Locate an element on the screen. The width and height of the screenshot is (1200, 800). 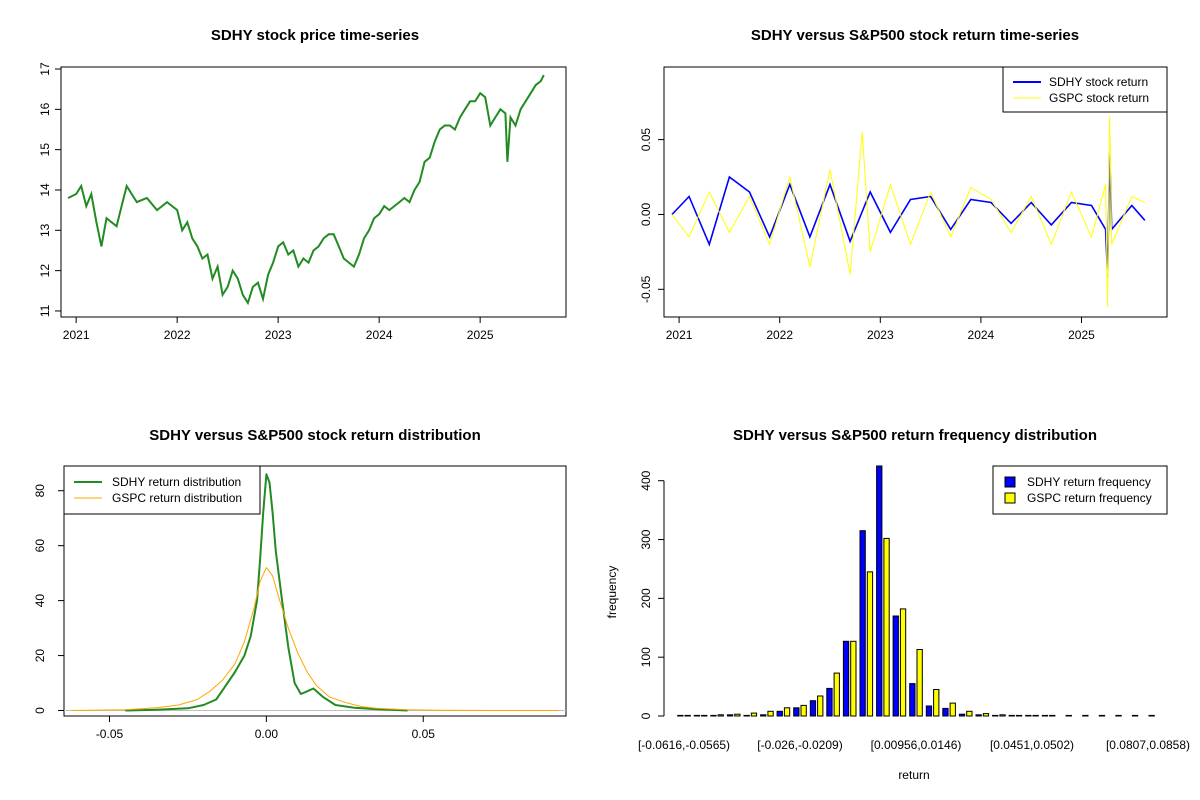
x-tick-label: [-0.0616,-0.0565) is located at coordinates (684, 745).